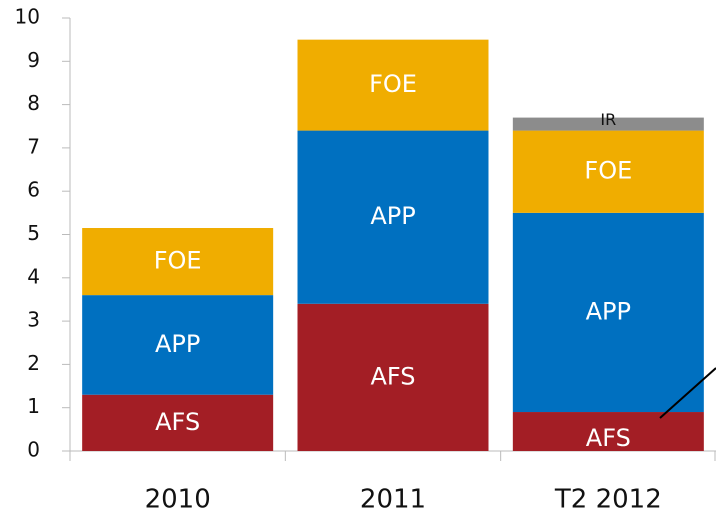 The height and width of the screenshot is (517, 716). Describe the element at coordinates (33, 363) in the screenshot. I see `y-tick-label: 2` at that location.